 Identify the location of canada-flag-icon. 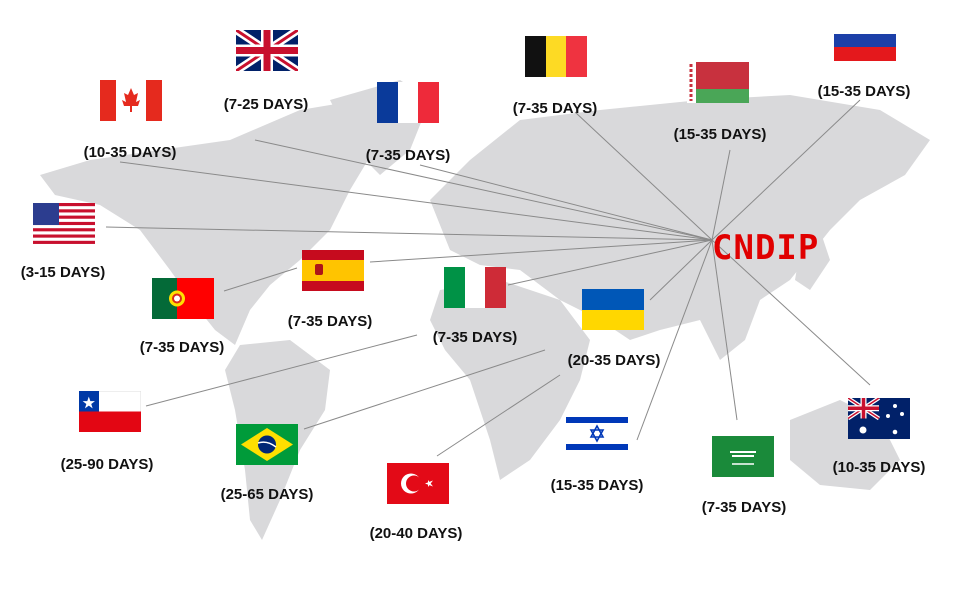
(131, 100).